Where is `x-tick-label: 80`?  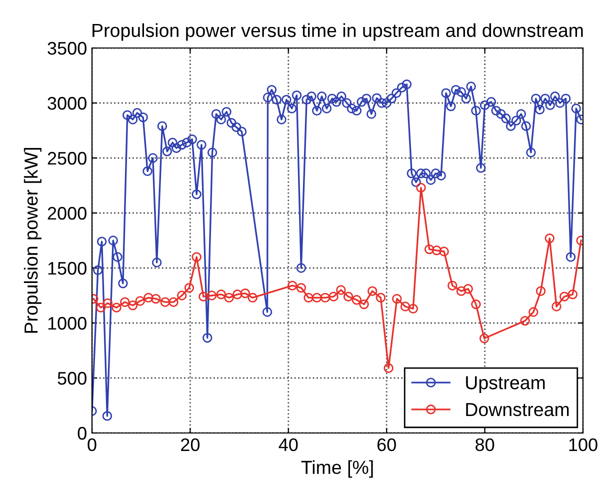
x-tick-label: 80 is located at coordinates (485, 445).